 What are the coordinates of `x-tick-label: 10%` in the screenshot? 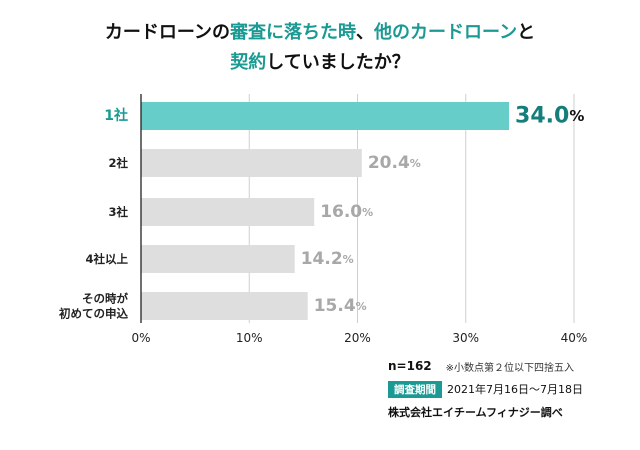 It's located at (249, 338).